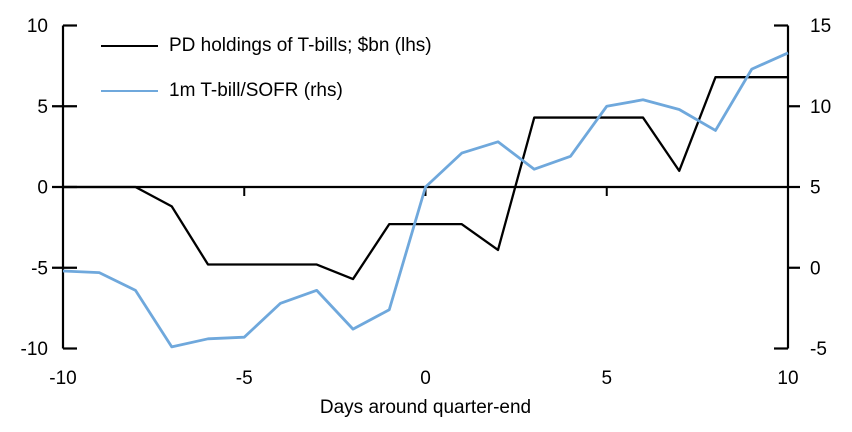  Describe the element at coordinates (42, 188) in the screenshot. I see `left-axis-tick-label: 0` at that location.